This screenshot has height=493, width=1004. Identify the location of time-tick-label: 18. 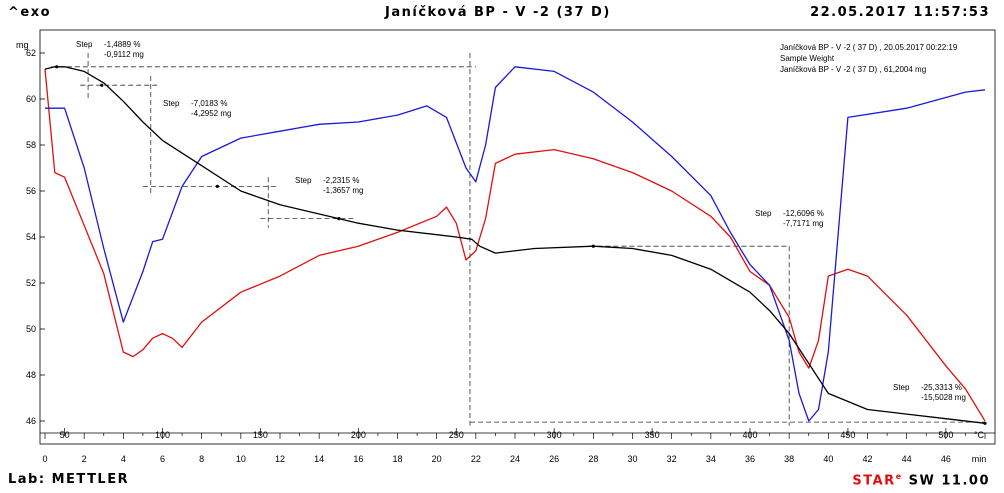
(397, 459).